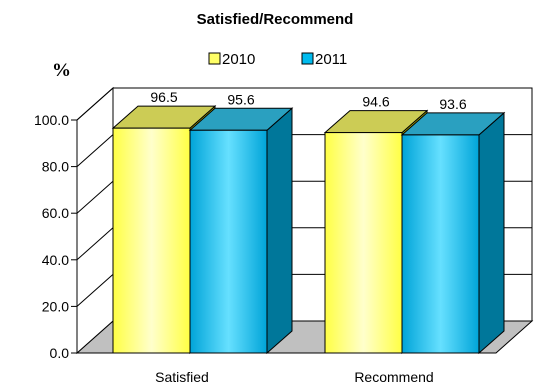 The image size is (548, 386). What do you see at coordinates (275, 19) in the screenshot?
I see `chart-title: Satisfied/Recommend` at bounding box center [275, 19].